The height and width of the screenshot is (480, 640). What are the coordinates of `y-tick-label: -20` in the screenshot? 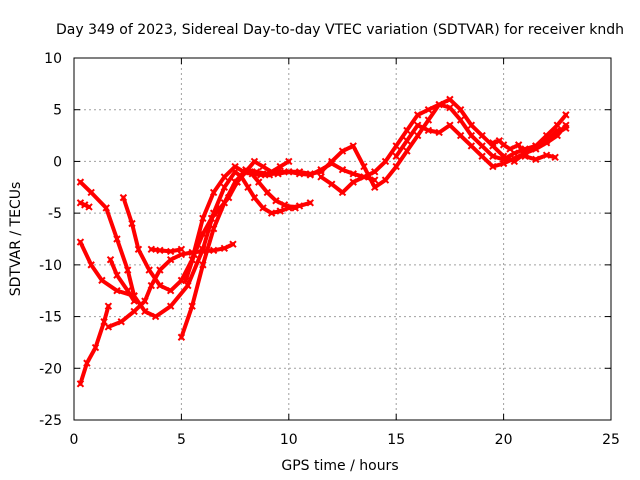 It's located at (50, 369).